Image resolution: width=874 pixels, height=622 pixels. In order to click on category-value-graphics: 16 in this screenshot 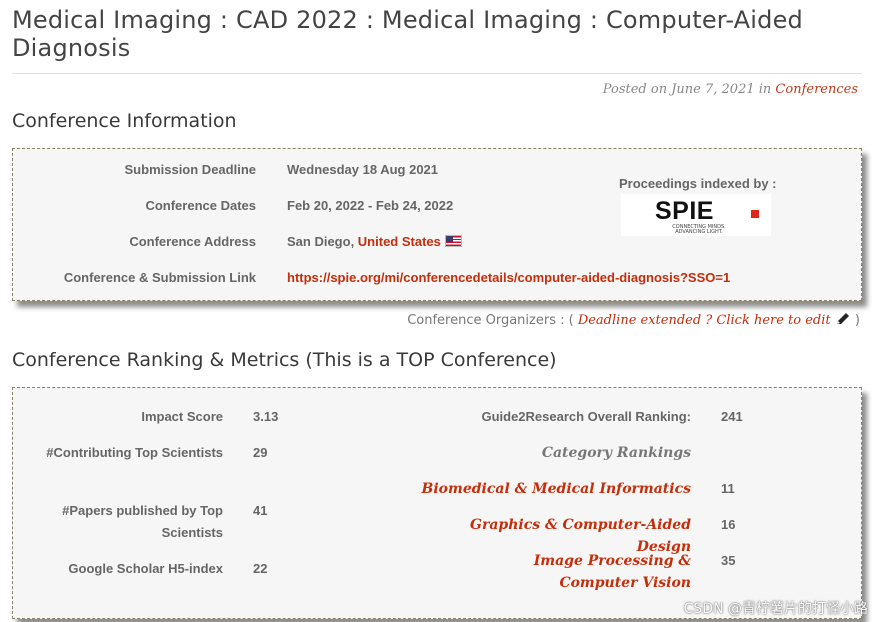, I will do `click(728, 524)`.